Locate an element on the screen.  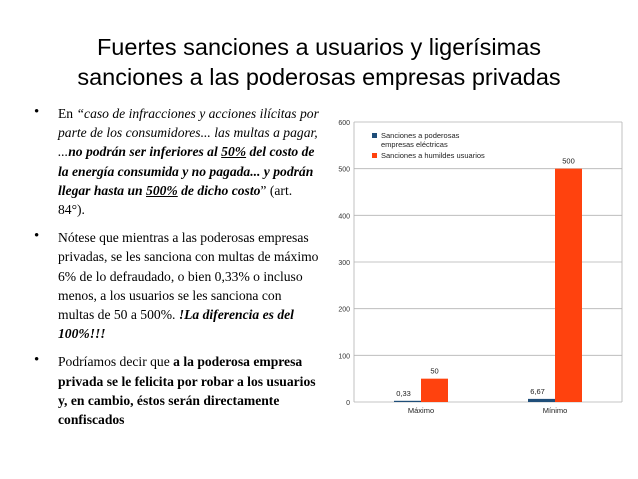
bullet-1-emphasis: no podrán ser inferiores al is located at coordinates (145, 152).